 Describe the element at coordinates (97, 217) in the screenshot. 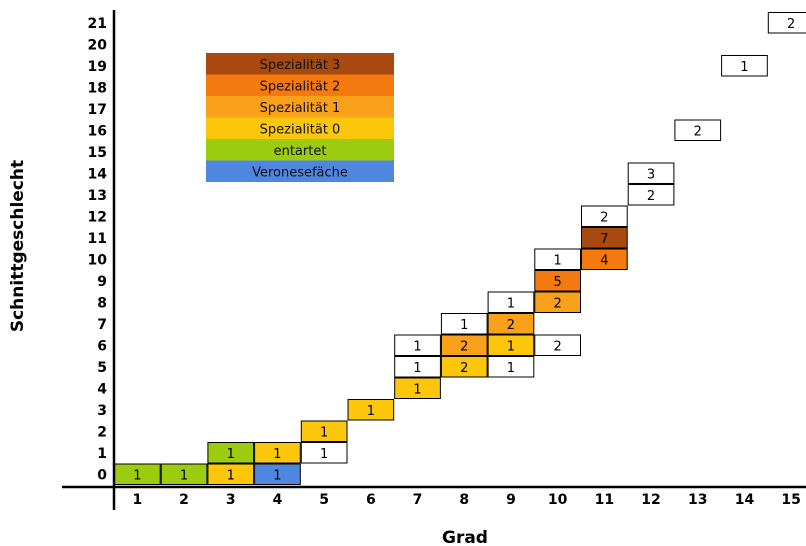

I see `y-tick-label: 12` at that location.